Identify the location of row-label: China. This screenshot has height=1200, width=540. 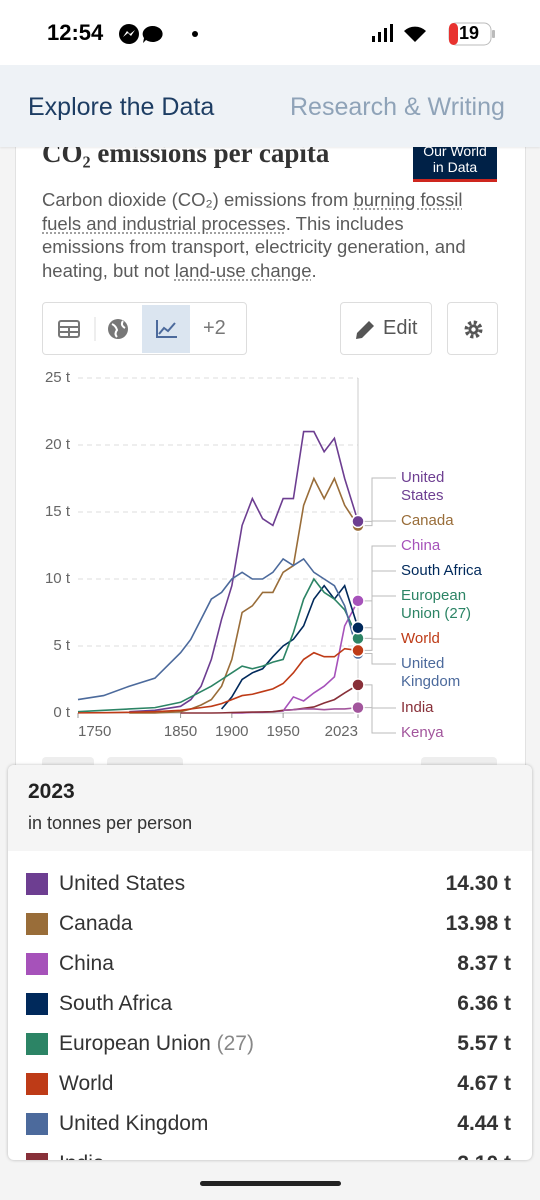
(86, 964).